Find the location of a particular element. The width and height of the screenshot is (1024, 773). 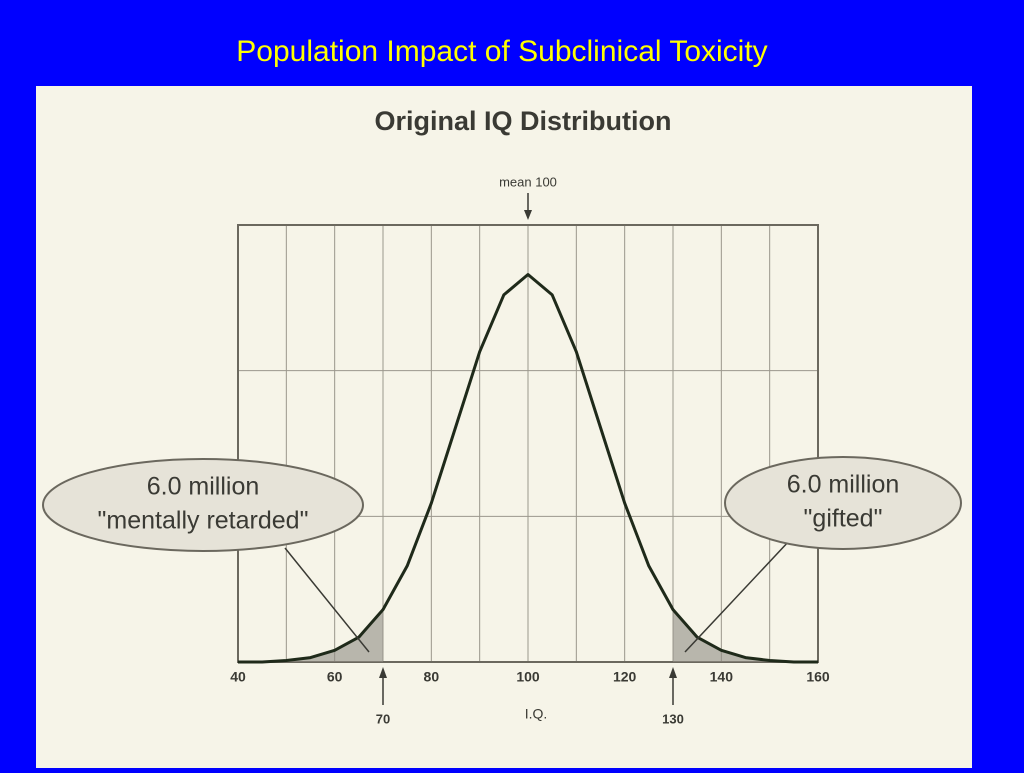

mean-label: mean 100 is located at coordinates (528, 181).